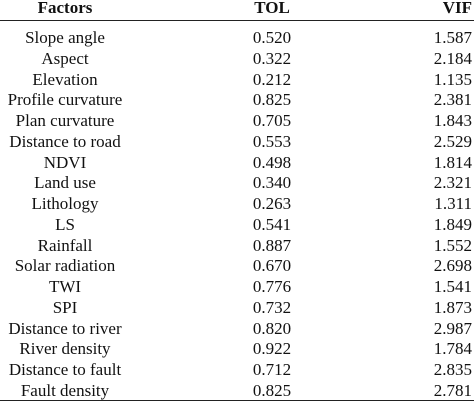 This screenshot has height=402, width=474. What do you see at coordinates (272, 266) in the screenshot?
I see `tol-cell: 0.670` at bounding box center [272, 266].